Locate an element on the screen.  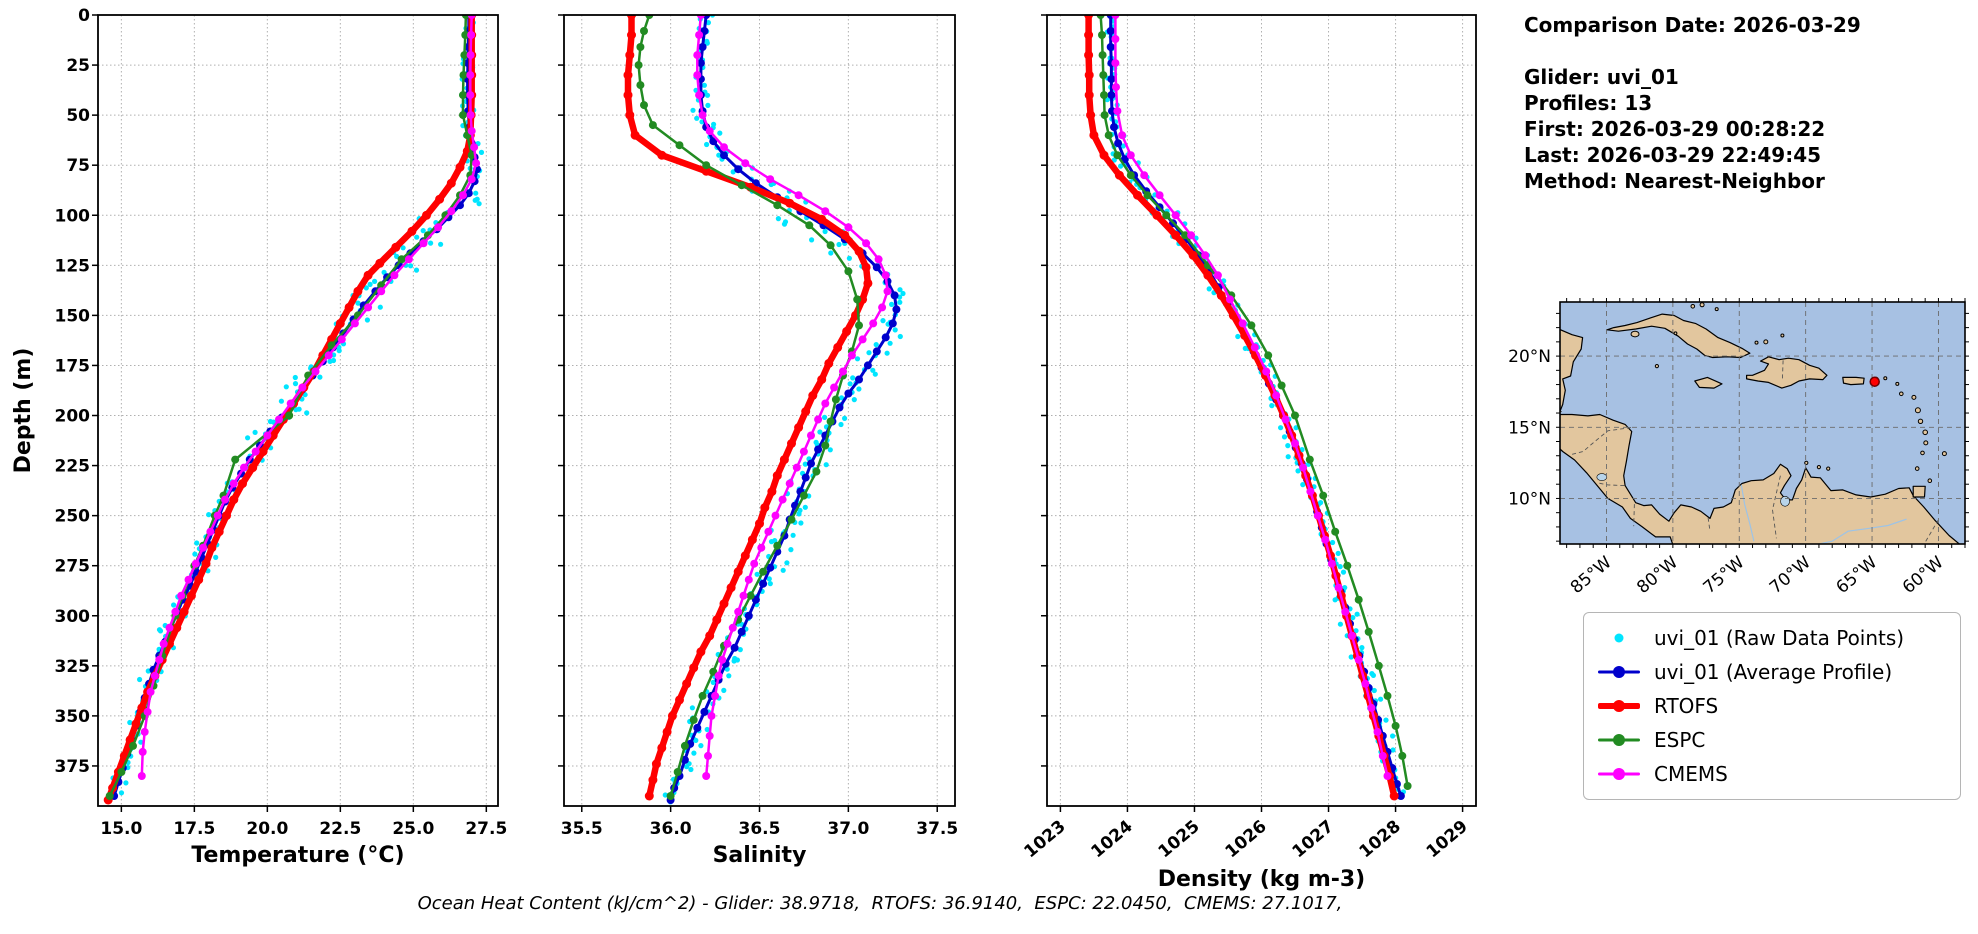
axis-title-temperature: Temperature (°C) is located at coordinates (297, 855).